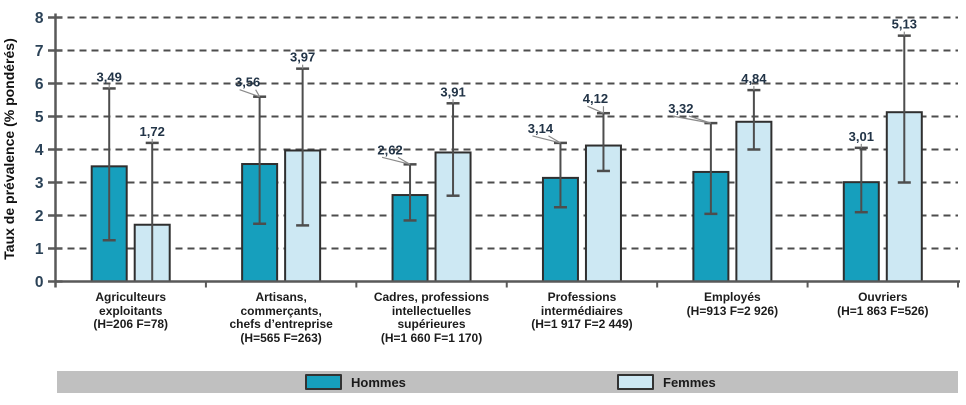 The image size is (966, 405). What do you see at coordinates (754, 78) in the screenshot?
I see `value-label: 4,84` at bounding box center [754, 78].